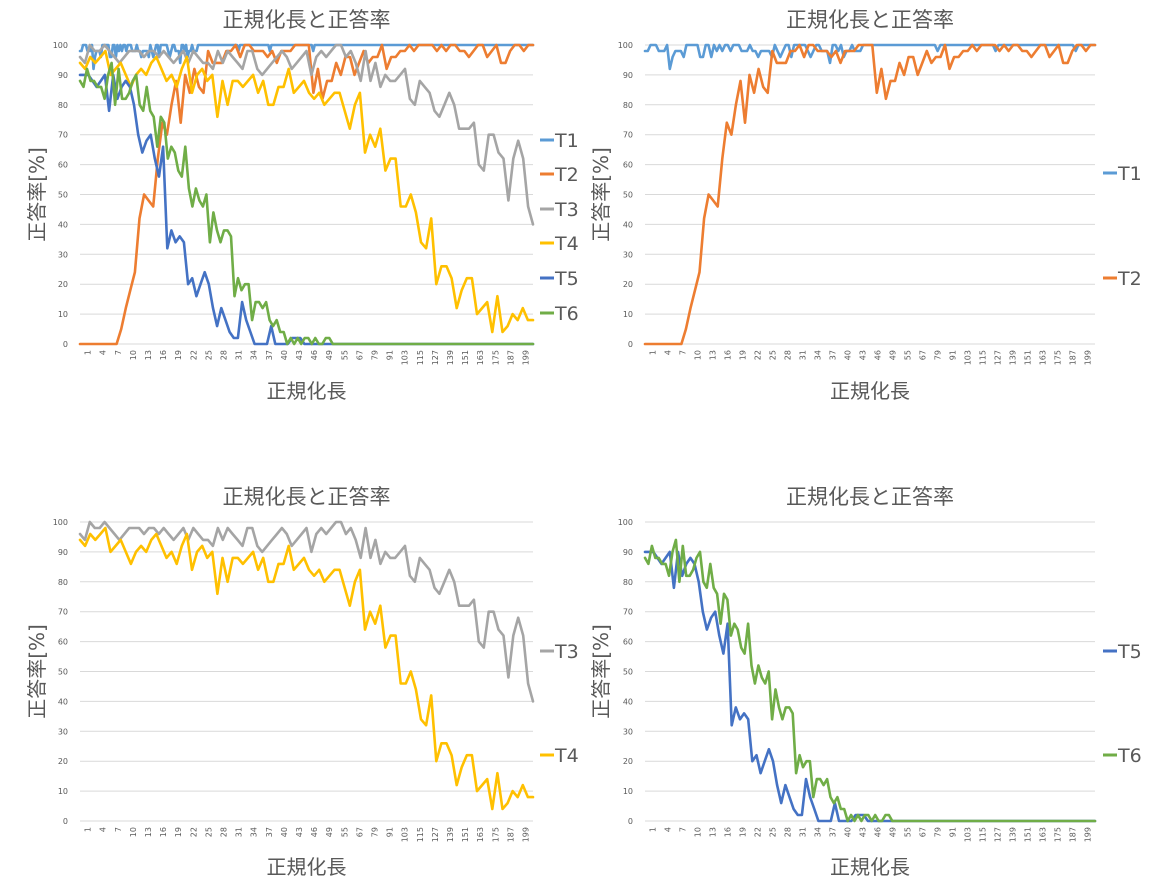  I want to click on series-line-t3, so click(306, 134).